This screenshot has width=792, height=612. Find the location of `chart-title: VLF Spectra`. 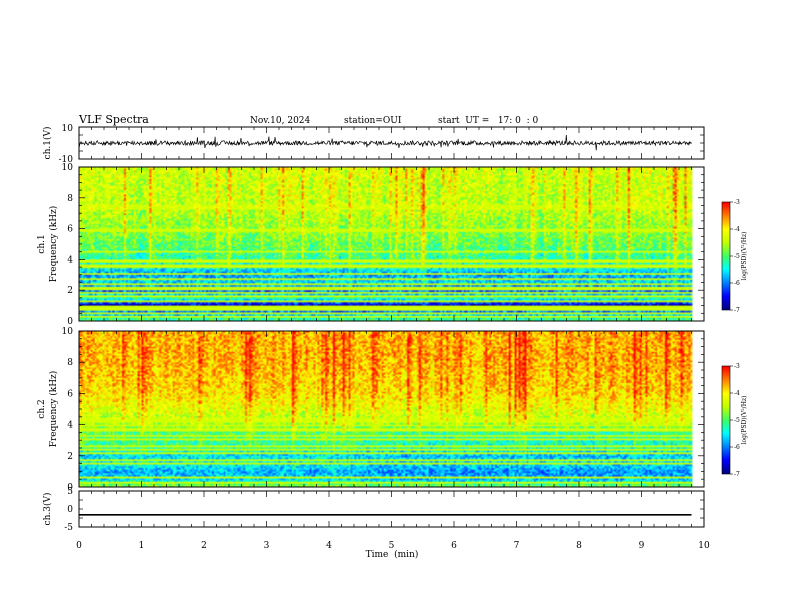

chart-title: VLF Spectra is located at coordinates (113, 119).